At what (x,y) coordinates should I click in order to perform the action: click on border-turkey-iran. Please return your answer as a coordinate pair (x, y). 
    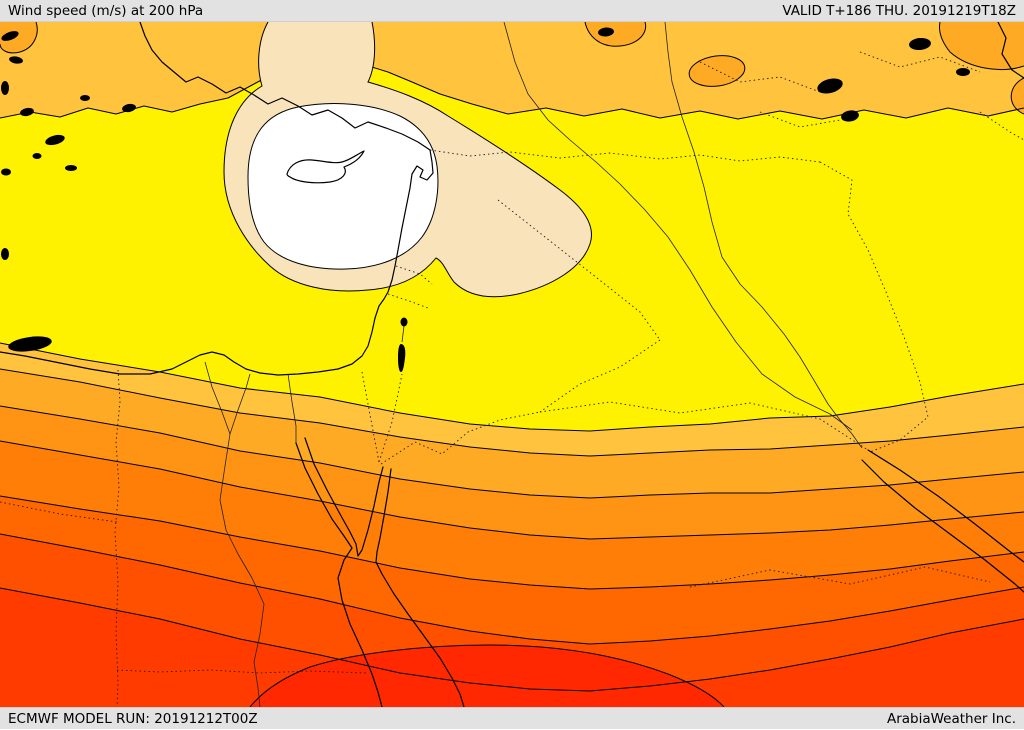
    Looking at the image, I should click on (800, 119).